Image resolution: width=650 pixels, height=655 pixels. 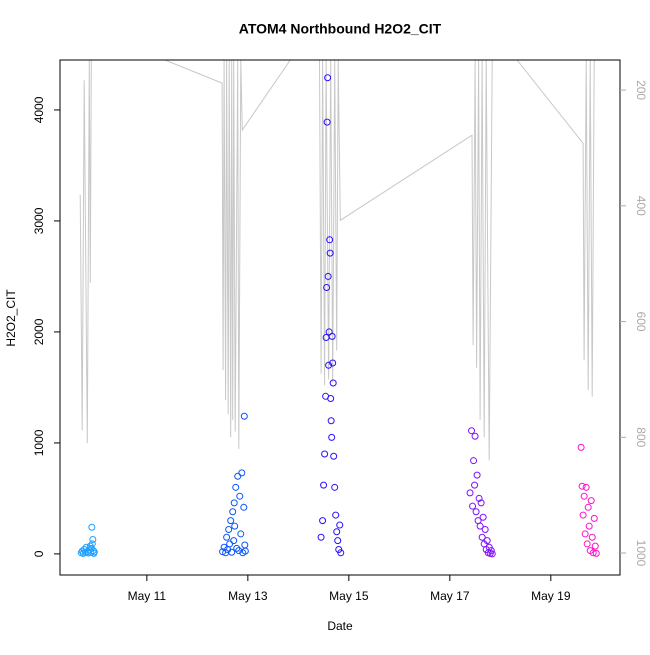 I want to click on y-tick-label: 4000, so click(x=39, y=109).